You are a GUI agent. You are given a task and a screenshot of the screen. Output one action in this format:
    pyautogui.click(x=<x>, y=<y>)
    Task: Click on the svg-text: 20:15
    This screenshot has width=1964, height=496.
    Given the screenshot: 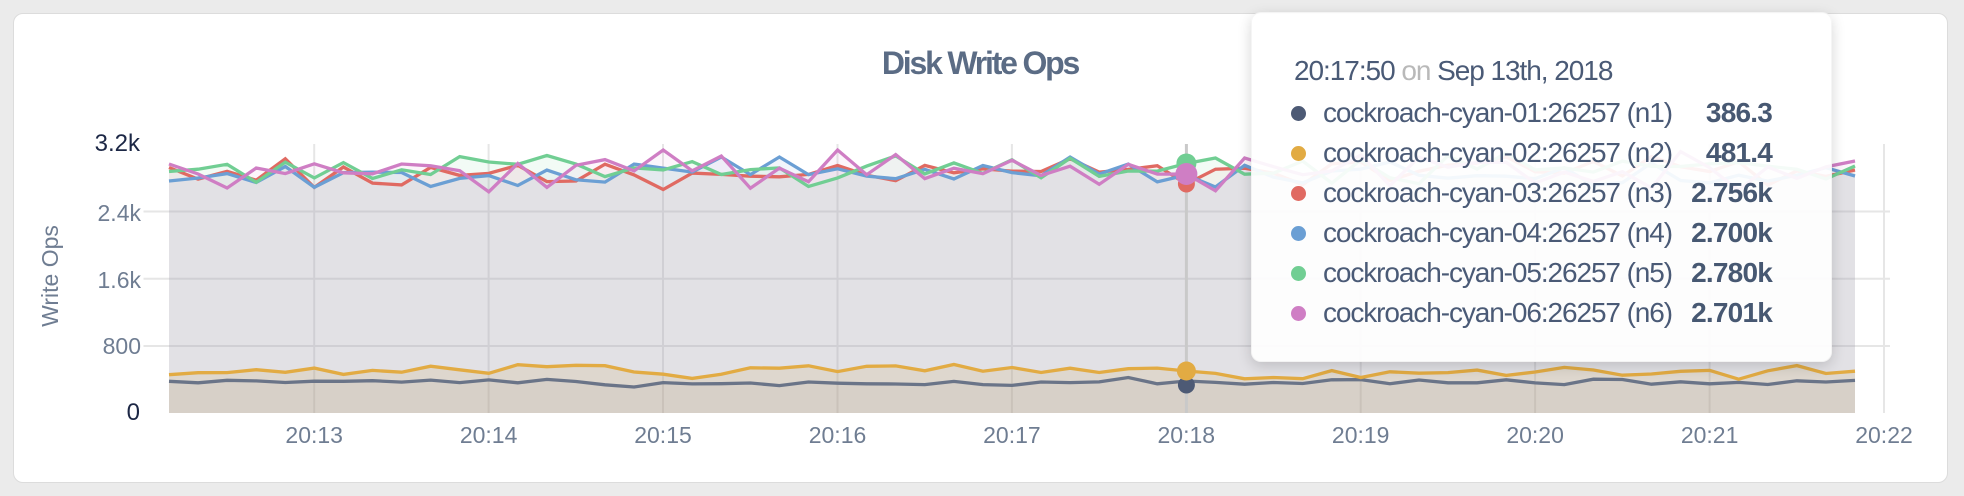 What is the action you would take?
    pyautogui.click(x=663, y=435)
    